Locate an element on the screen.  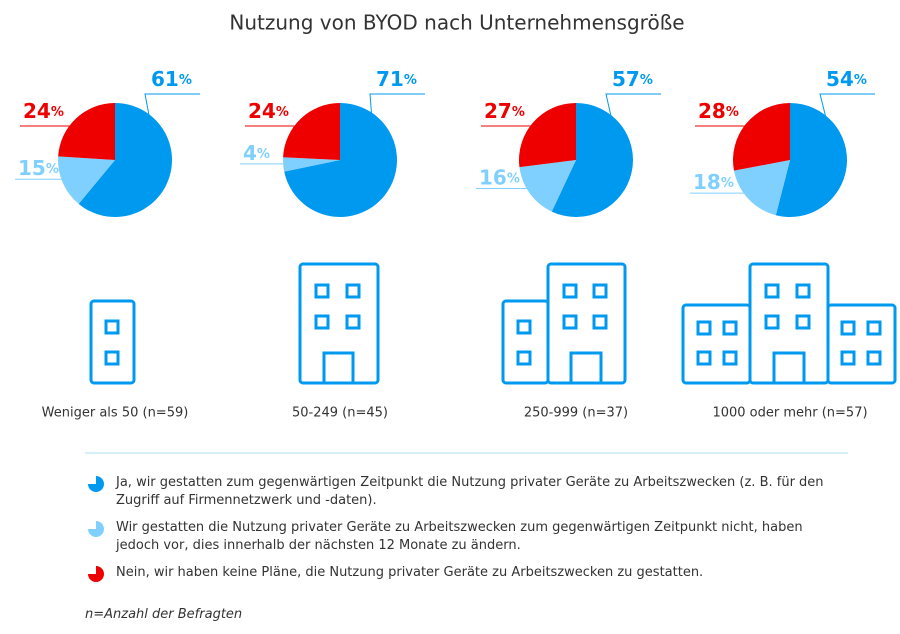
value-label: 16% is located at coordinates (499, 177).